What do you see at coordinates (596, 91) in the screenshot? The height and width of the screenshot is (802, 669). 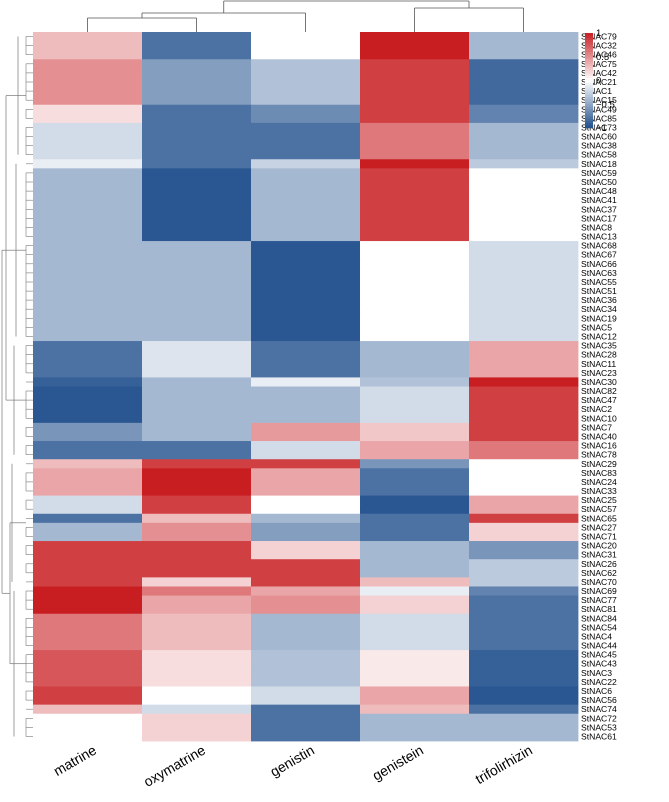 I see `row-label: StNAC1` at bounding box center [596, 91].